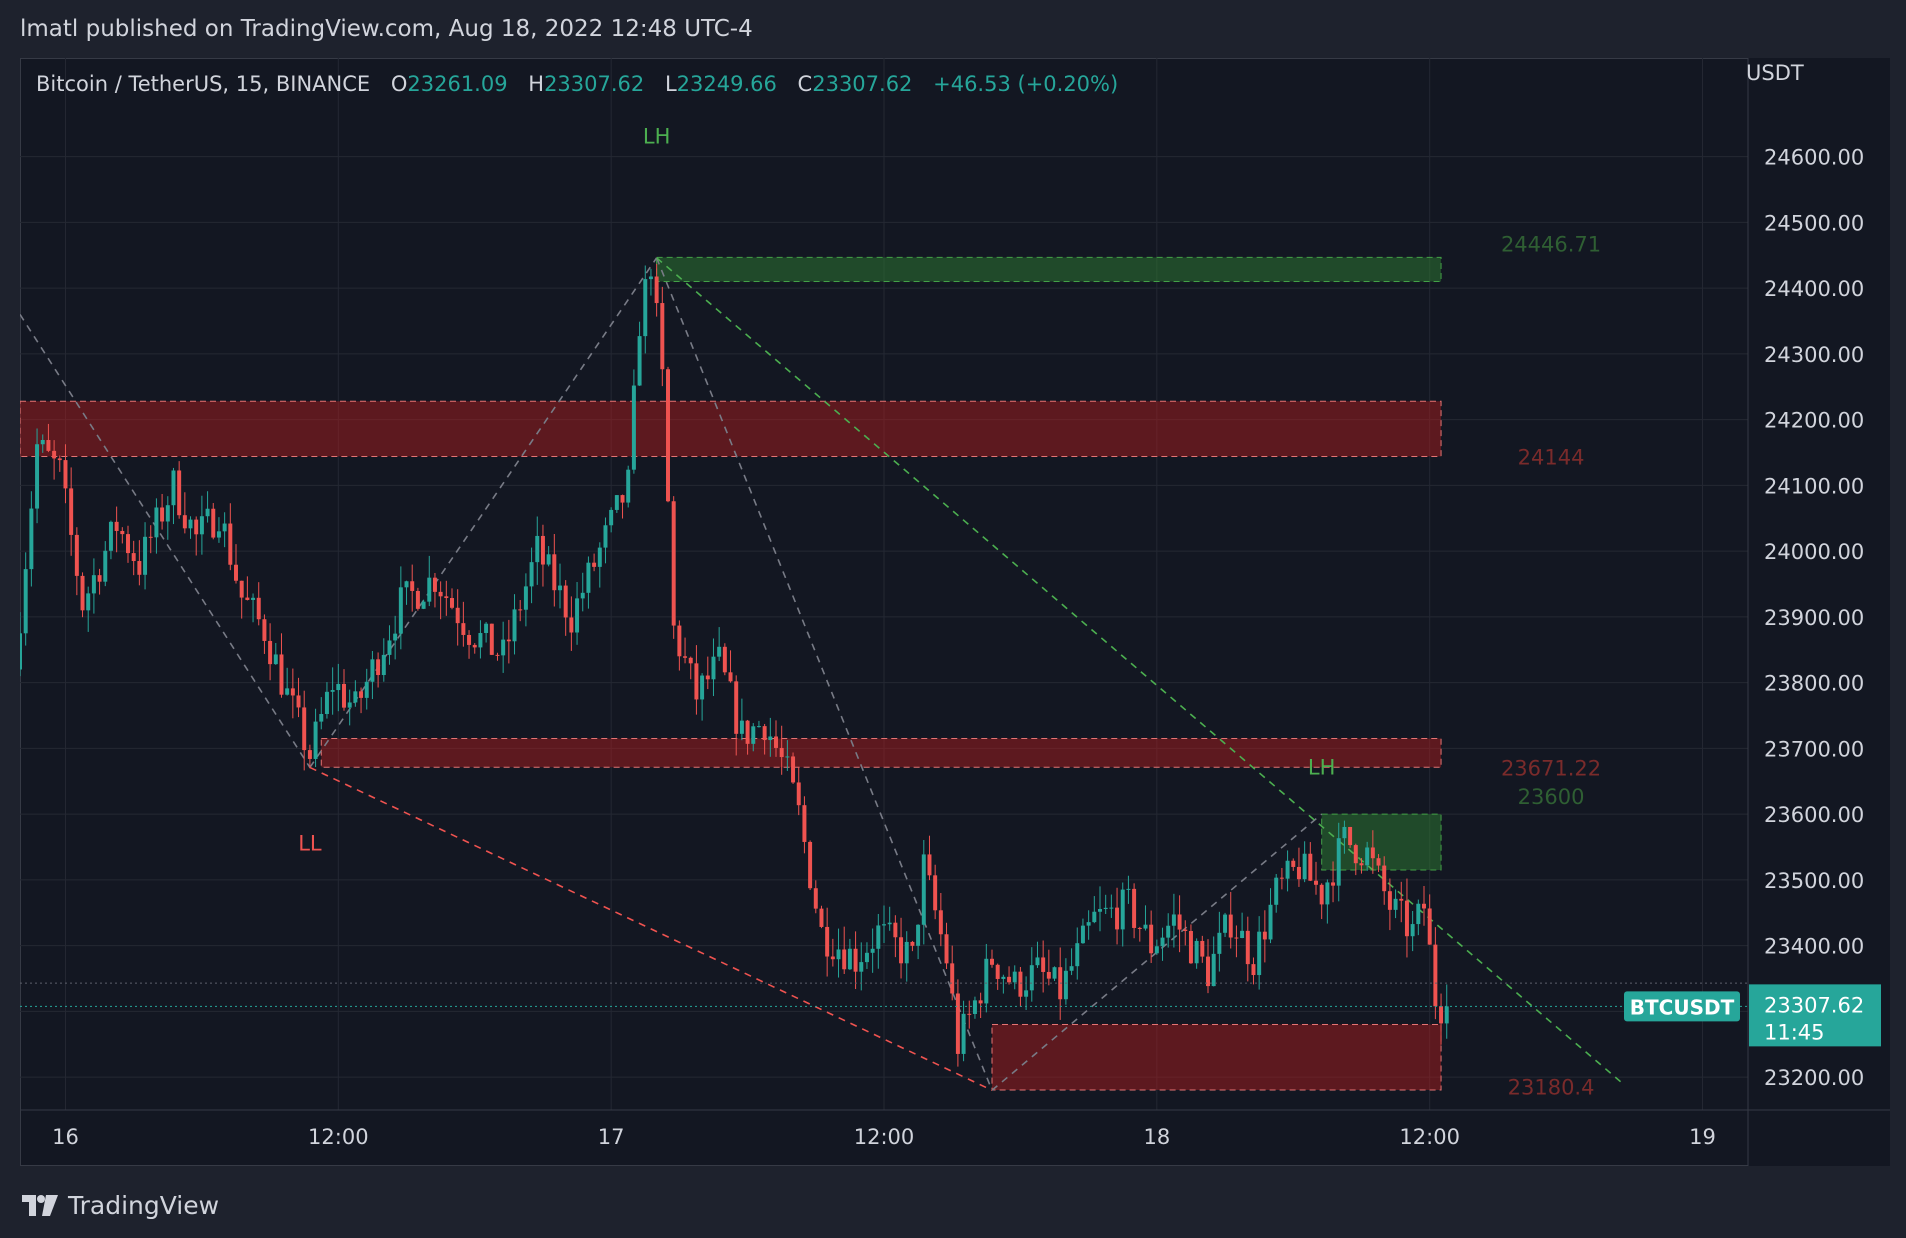 This screenshot has height=1238, width=1906. I want to click on gray-dash-trend-line, so click(165, 540).